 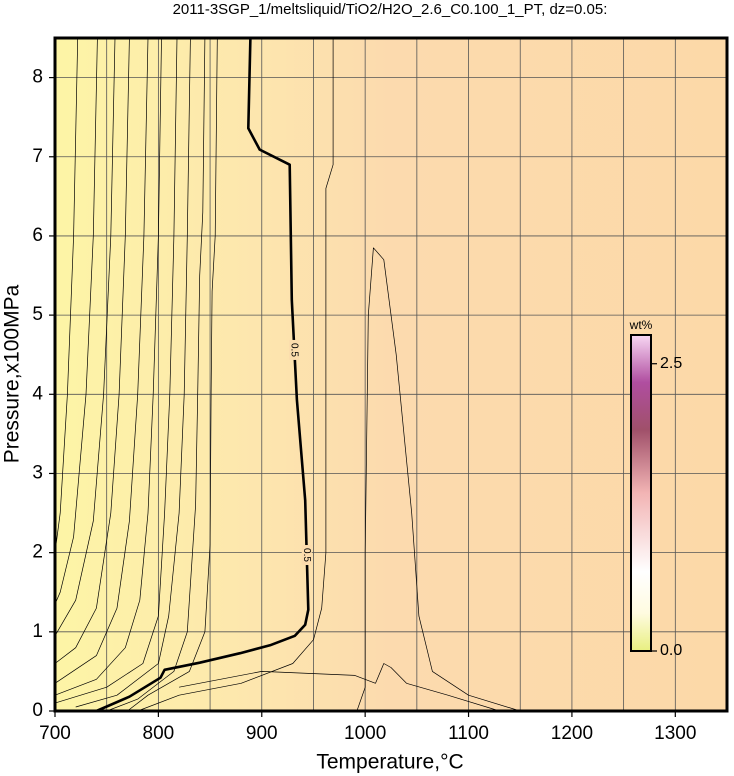 What do you see at coordinates (262, 733) in the screenshot?
I see `x-tick-label: 900` at bounding box center [262, 733].